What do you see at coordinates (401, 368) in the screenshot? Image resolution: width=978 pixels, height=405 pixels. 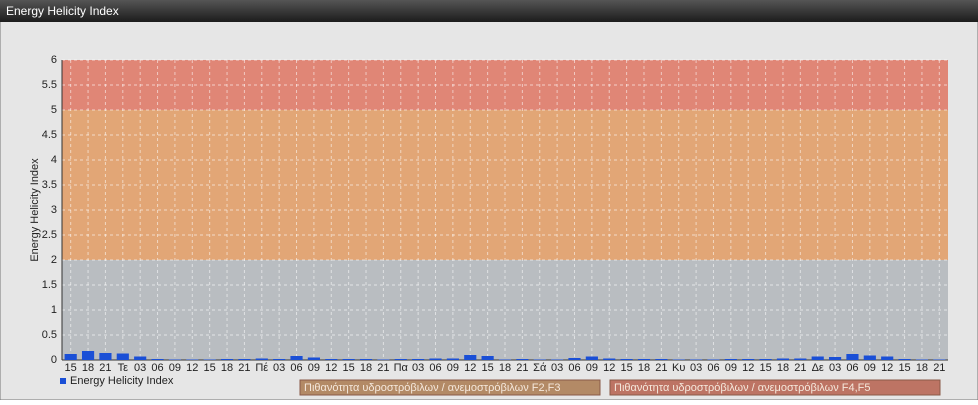 I see `x-tick-label: Πα` at bounding box center [401, 368].